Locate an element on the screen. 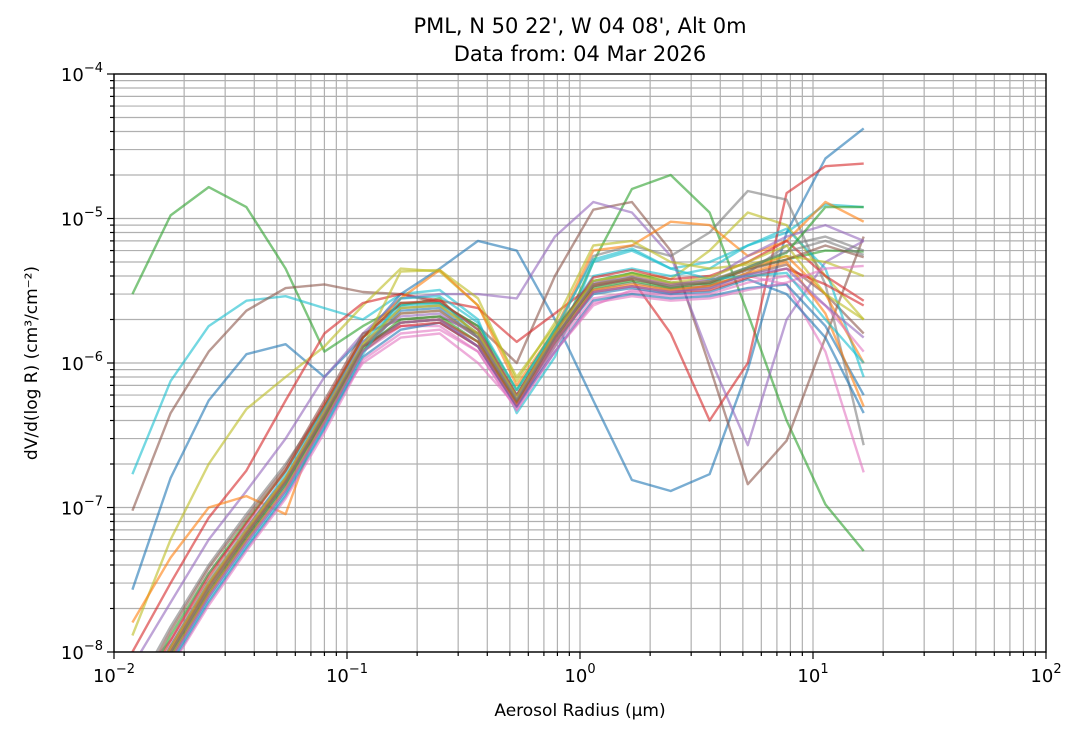 The height and width of the screenshot is (737, 1078). y-tick-label: 10⁻⁷ is located at coordinates (82, 507).